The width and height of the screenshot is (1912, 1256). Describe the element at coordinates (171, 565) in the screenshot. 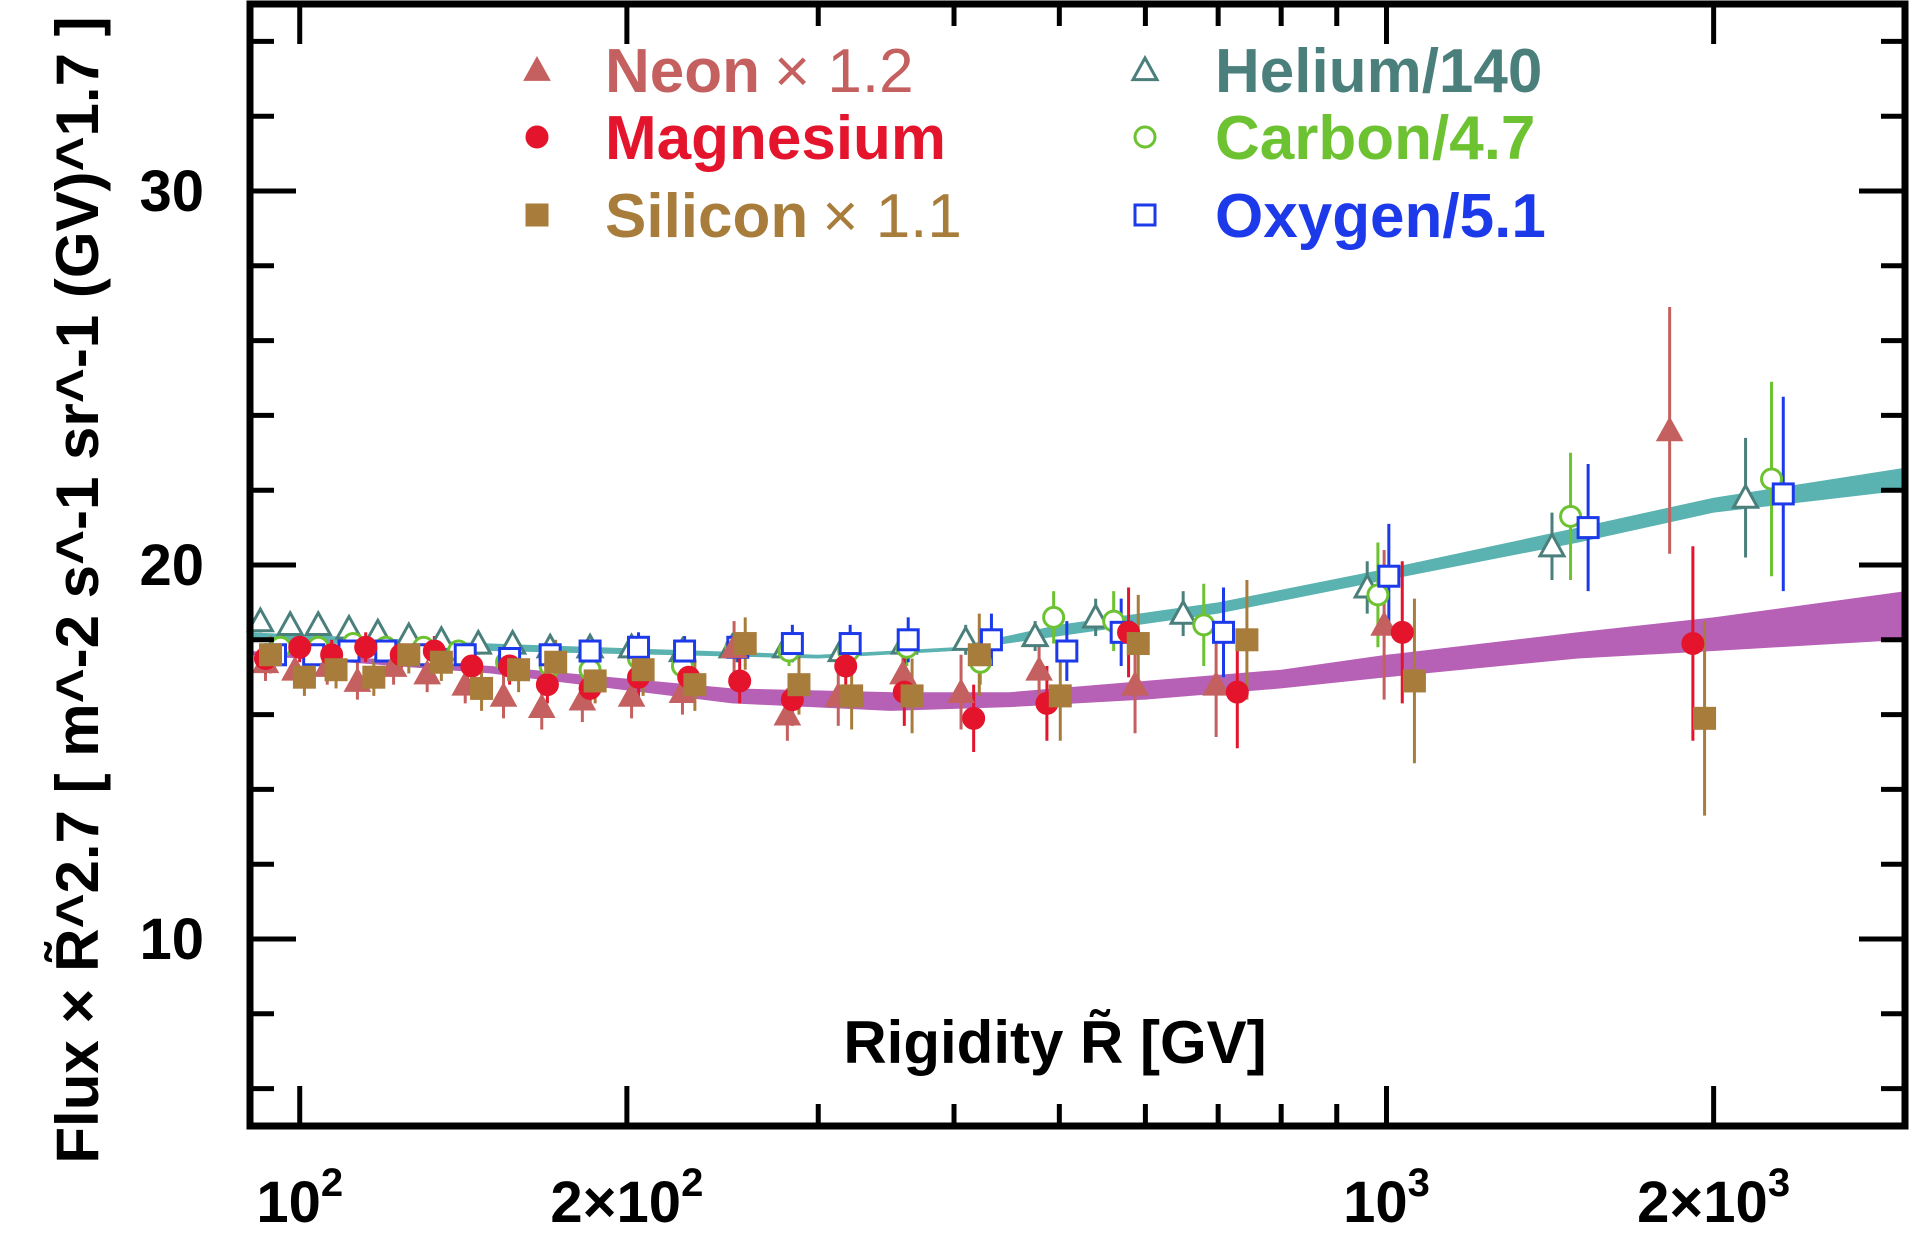

I see `y-tick-label: 20` at that location.